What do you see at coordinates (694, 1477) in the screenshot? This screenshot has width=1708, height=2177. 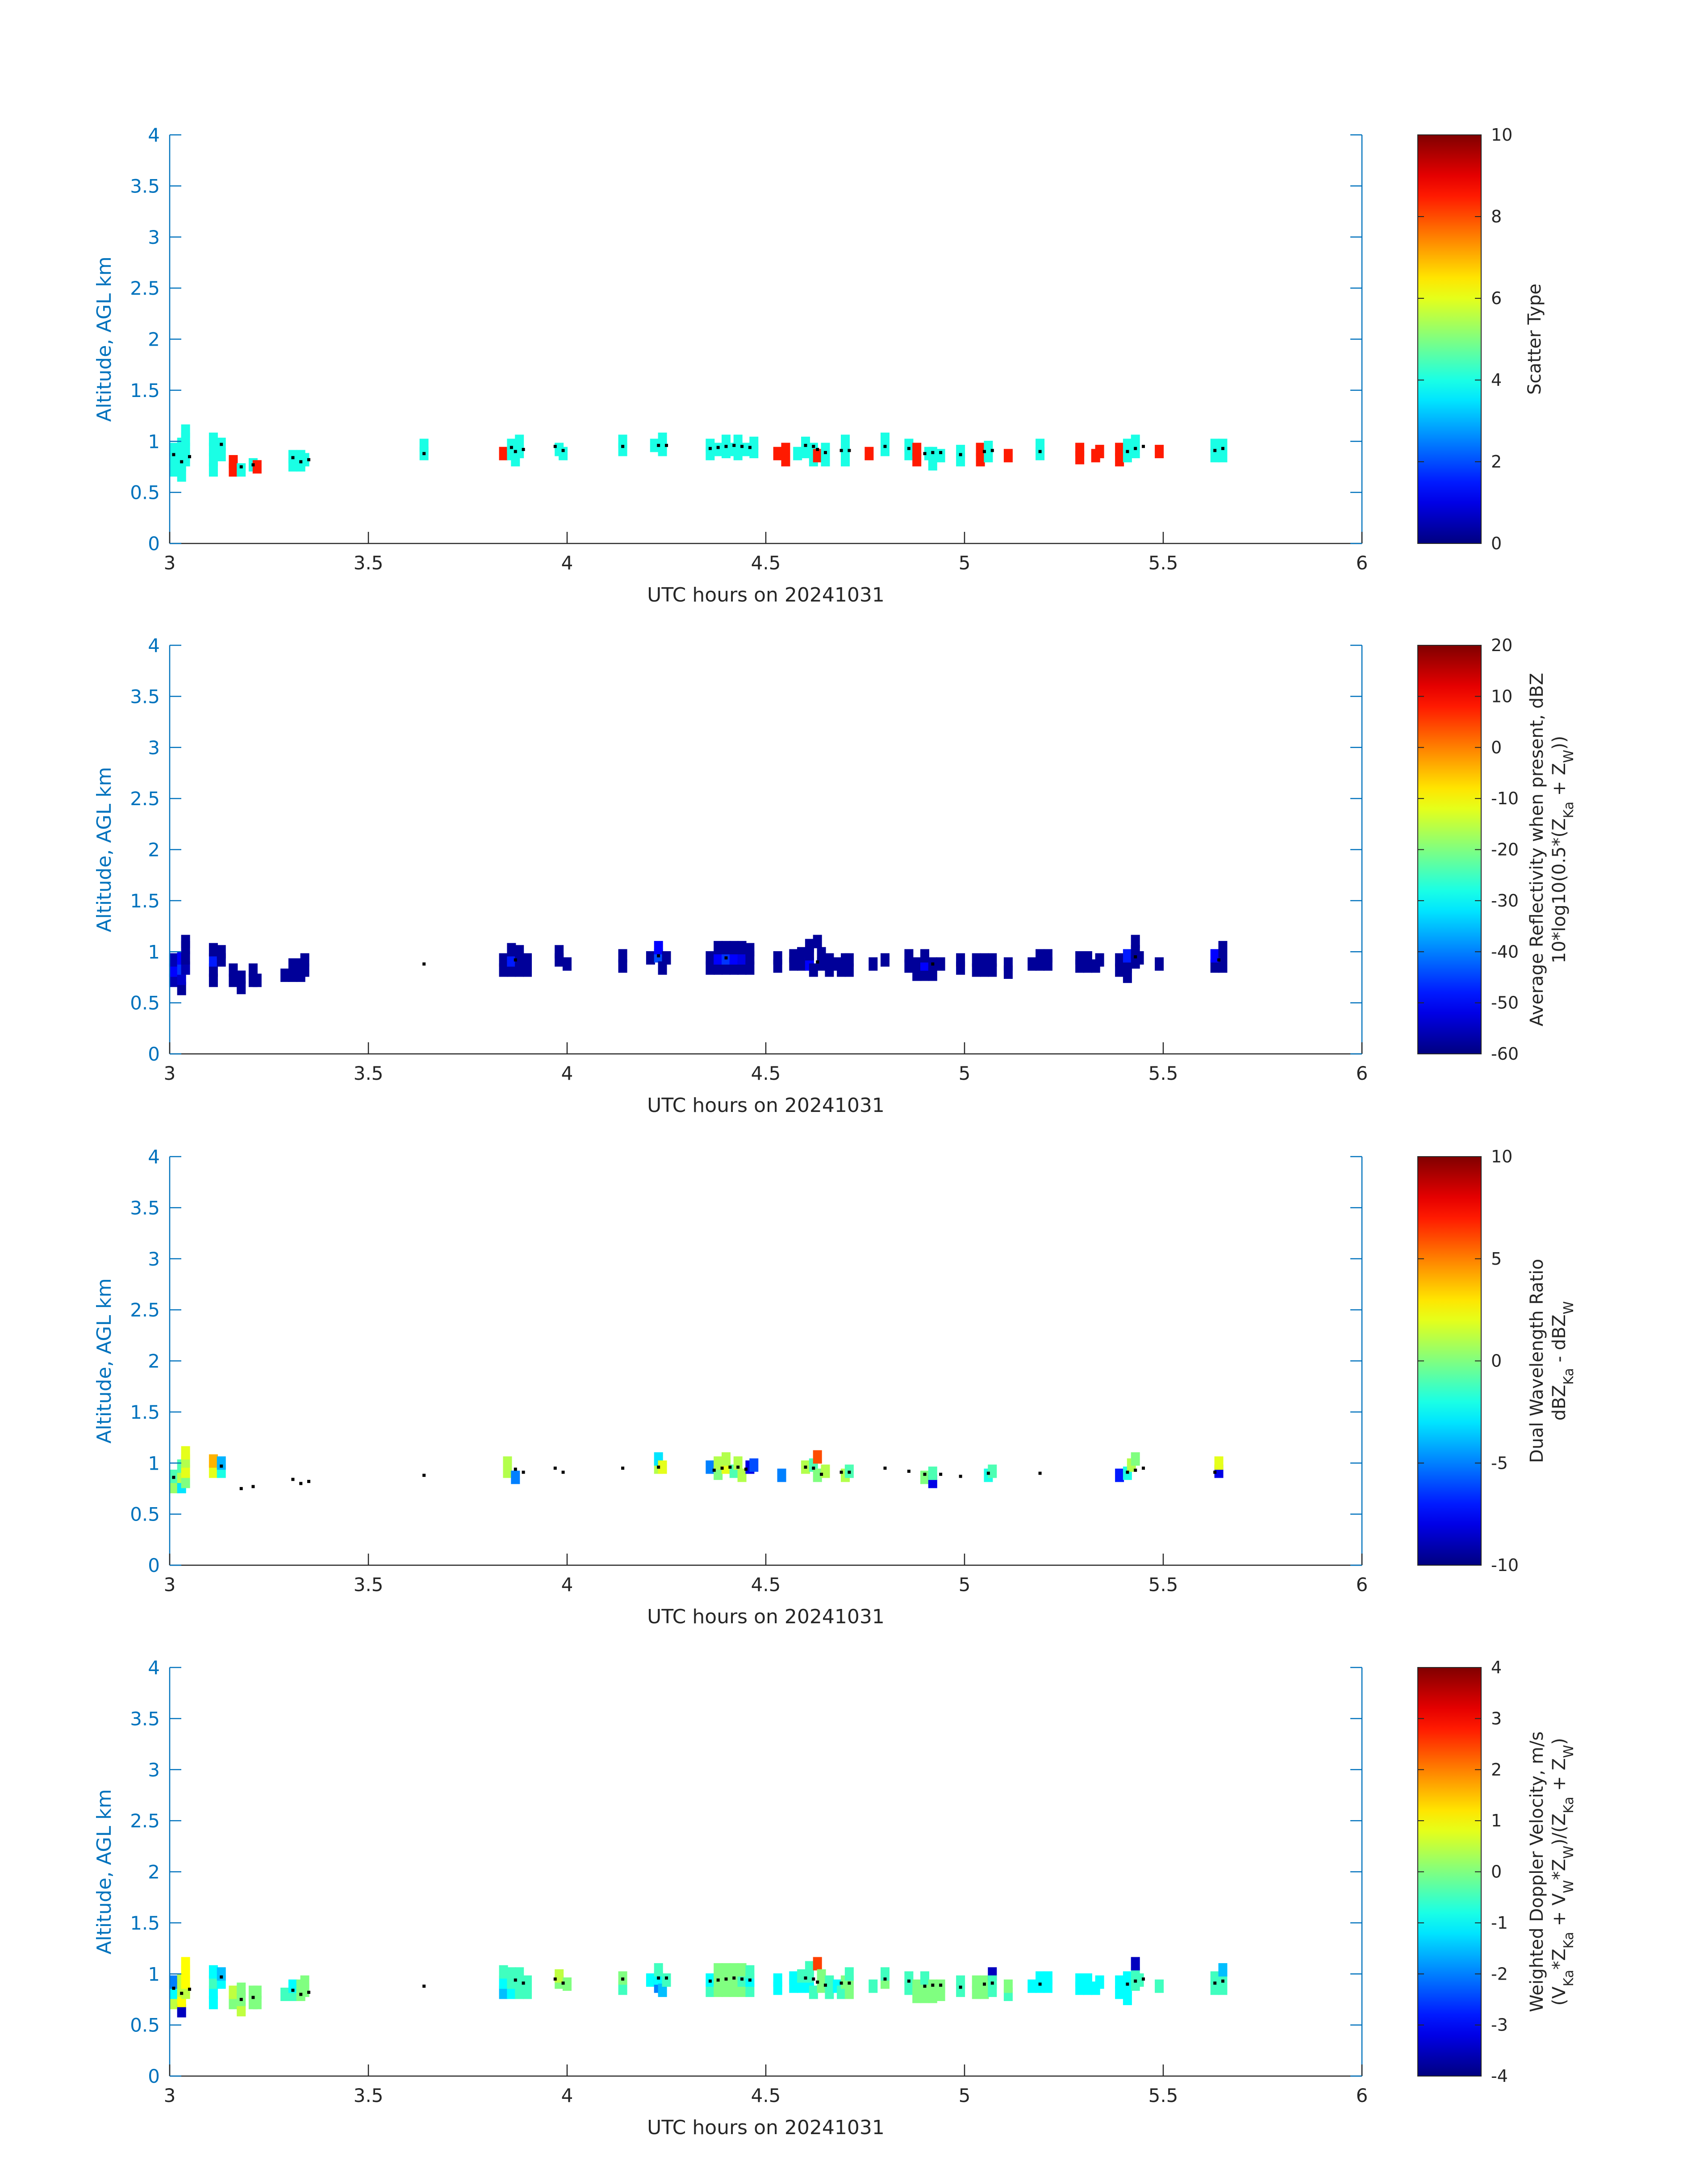 I see `cloud-markers` at bounding box center [694, 1477].